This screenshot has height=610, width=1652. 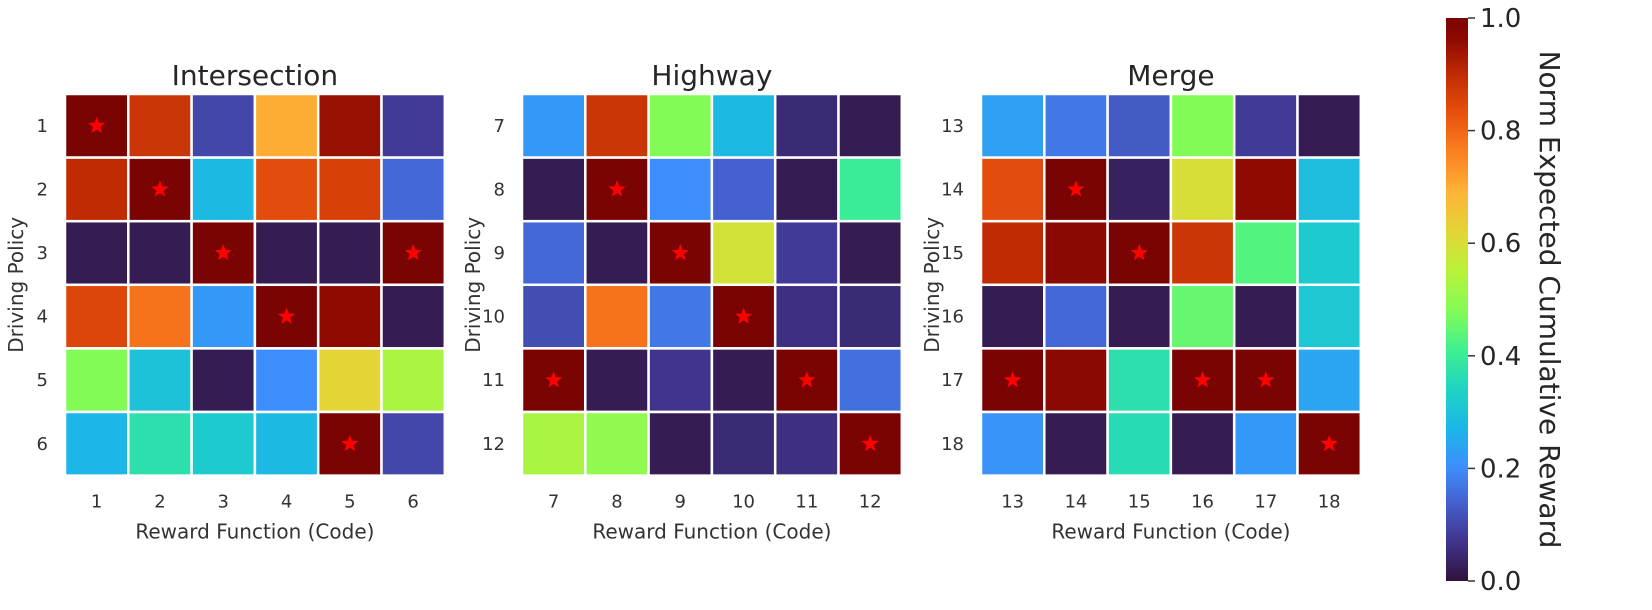 What do you see at coordinates (806, 502) in the screenshot?
I see `x-tick-label: 11` at bounding box center [806, 502].